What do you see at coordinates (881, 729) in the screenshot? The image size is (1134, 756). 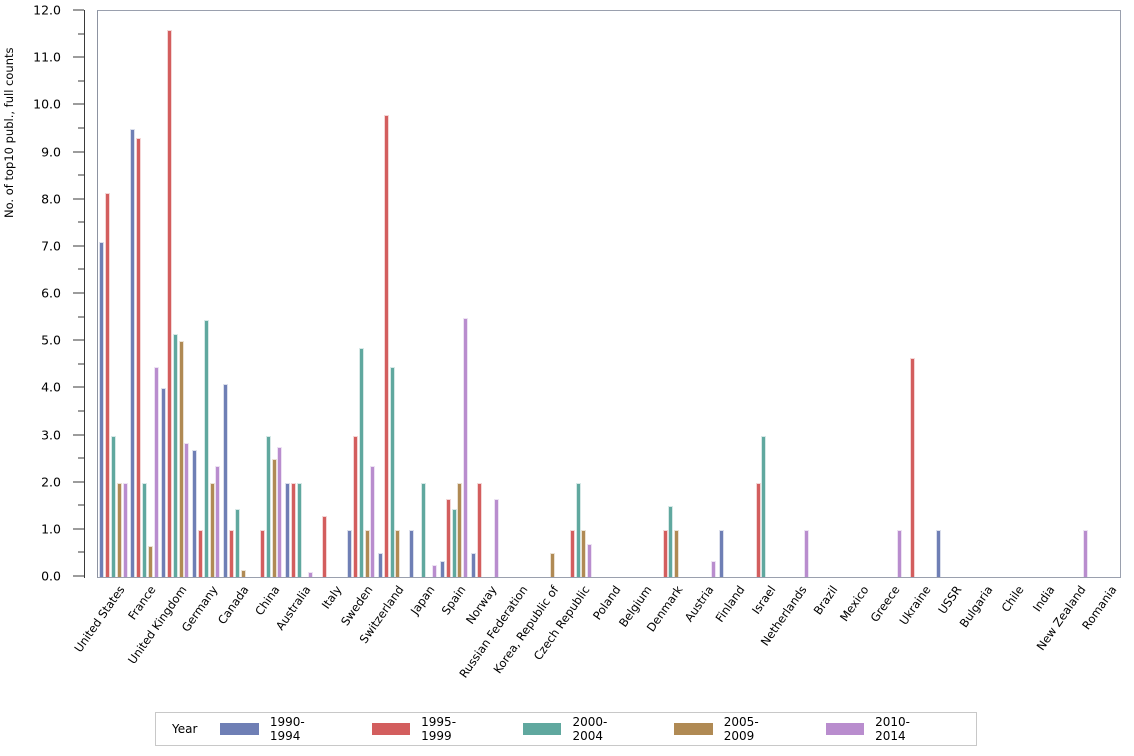 I see `legend-entry: 2010-2014` at bounding box center [881, 729].